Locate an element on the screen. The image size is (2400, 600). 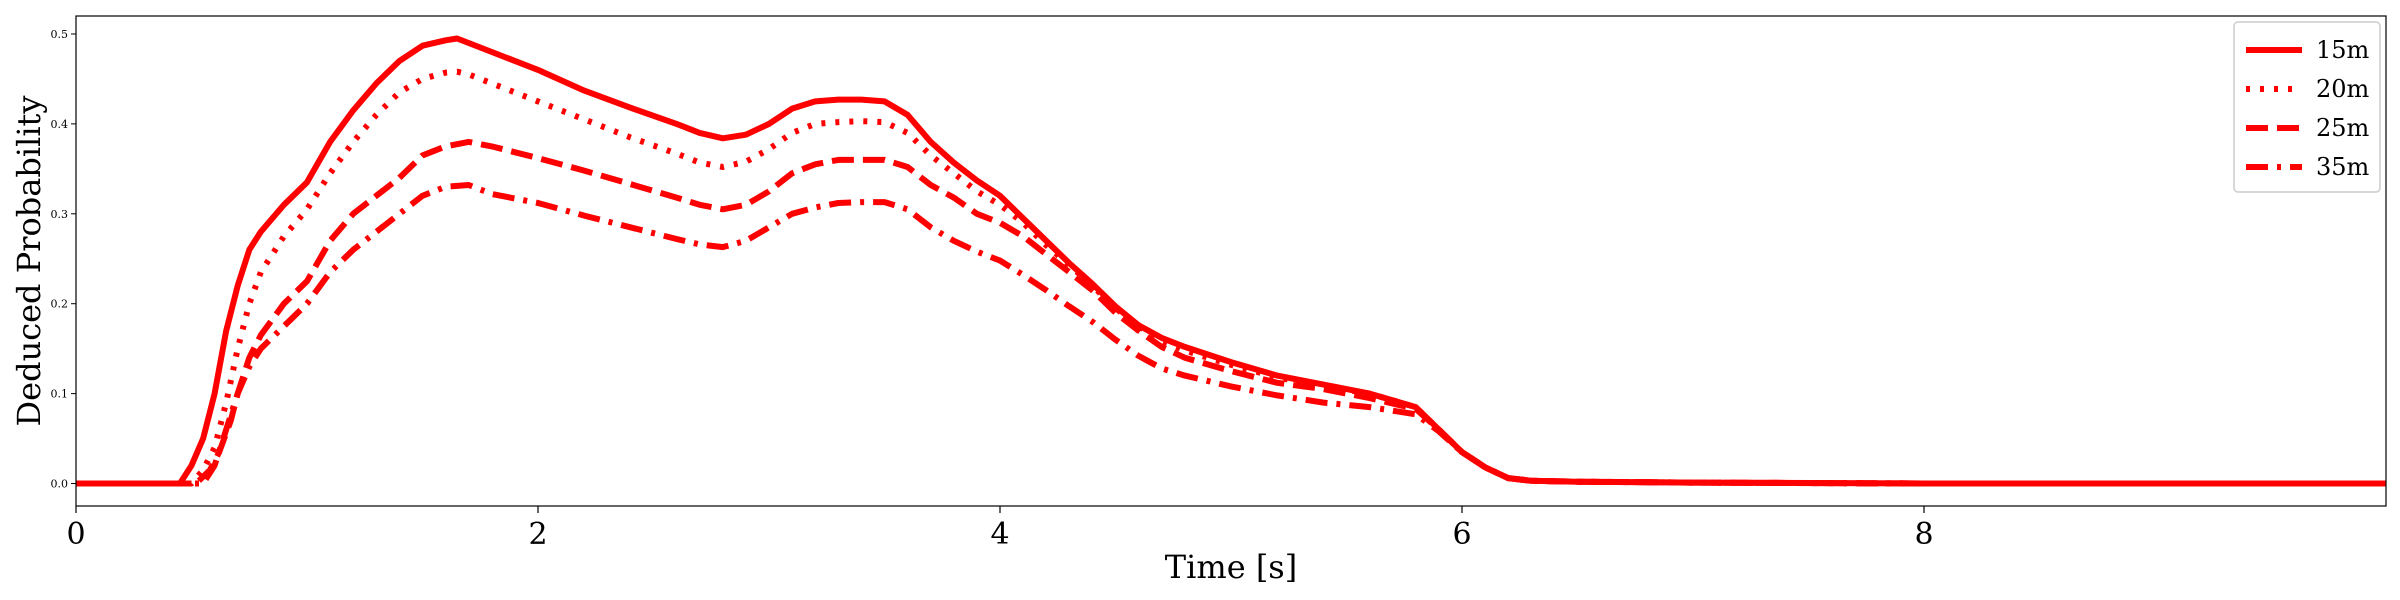
x-tick-label: 6 is located at coordinates (1461, 534).